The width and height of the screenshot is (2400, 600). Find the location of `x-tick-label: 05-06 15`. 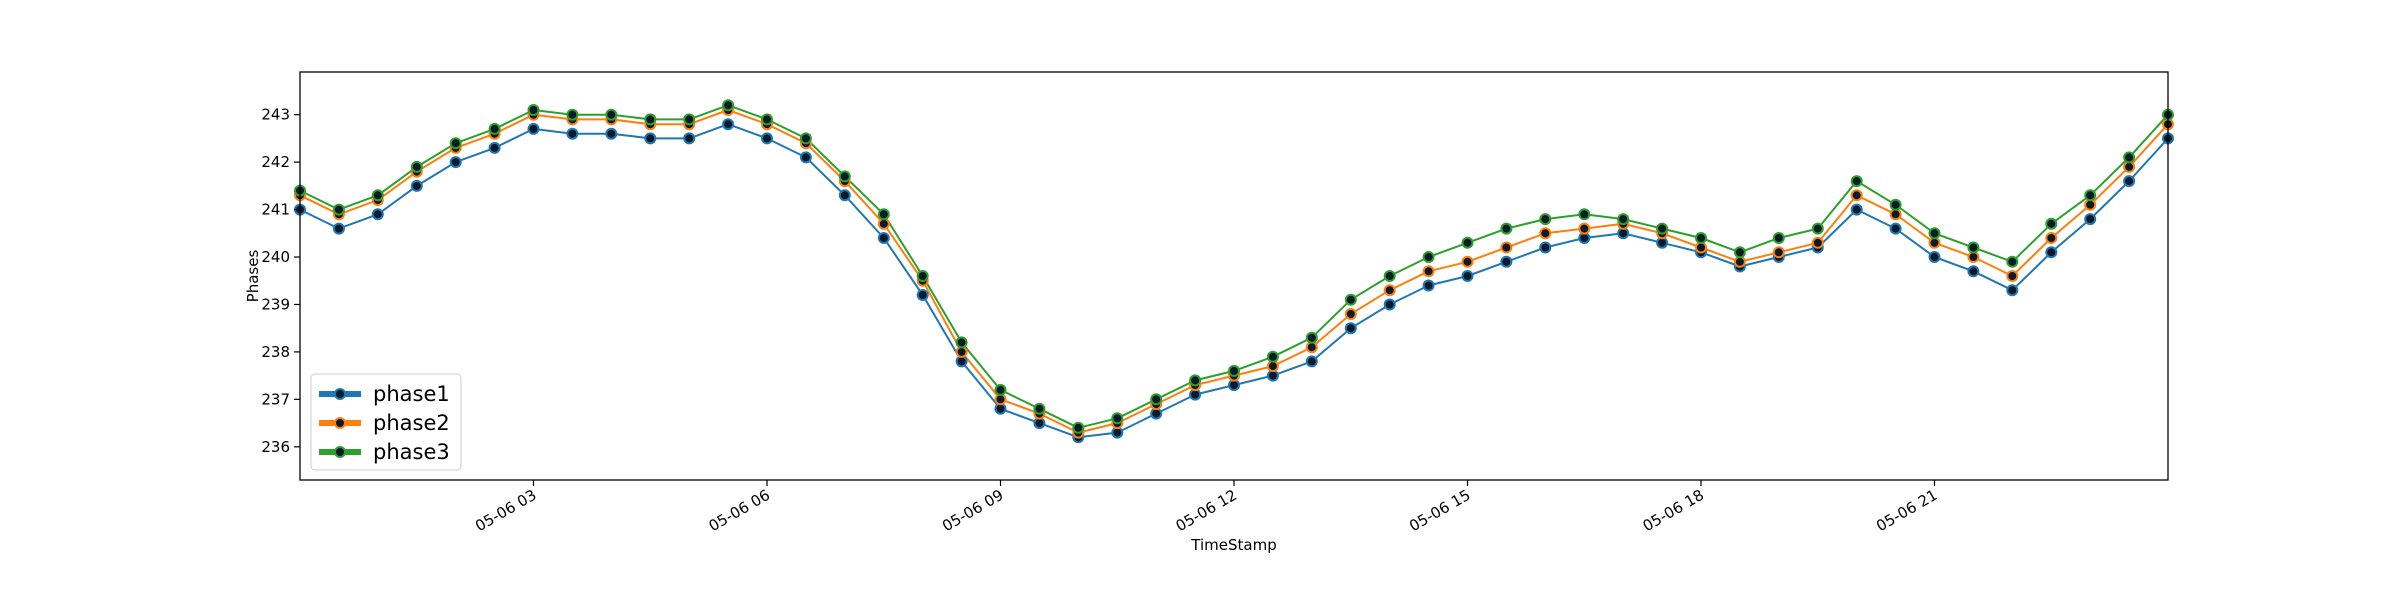

x-tick-label: 05-06 15 is located at coordinates (1439, 510).